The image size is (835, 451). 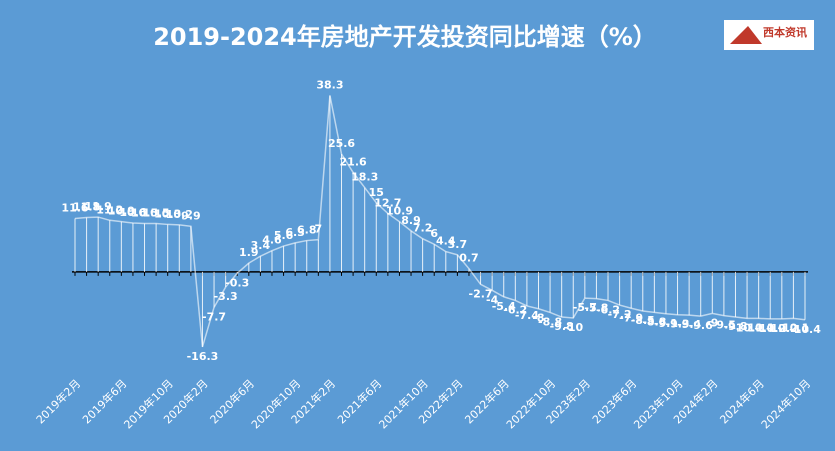 I want to click on logo: 西本资讯, so click(x=769, y=35).